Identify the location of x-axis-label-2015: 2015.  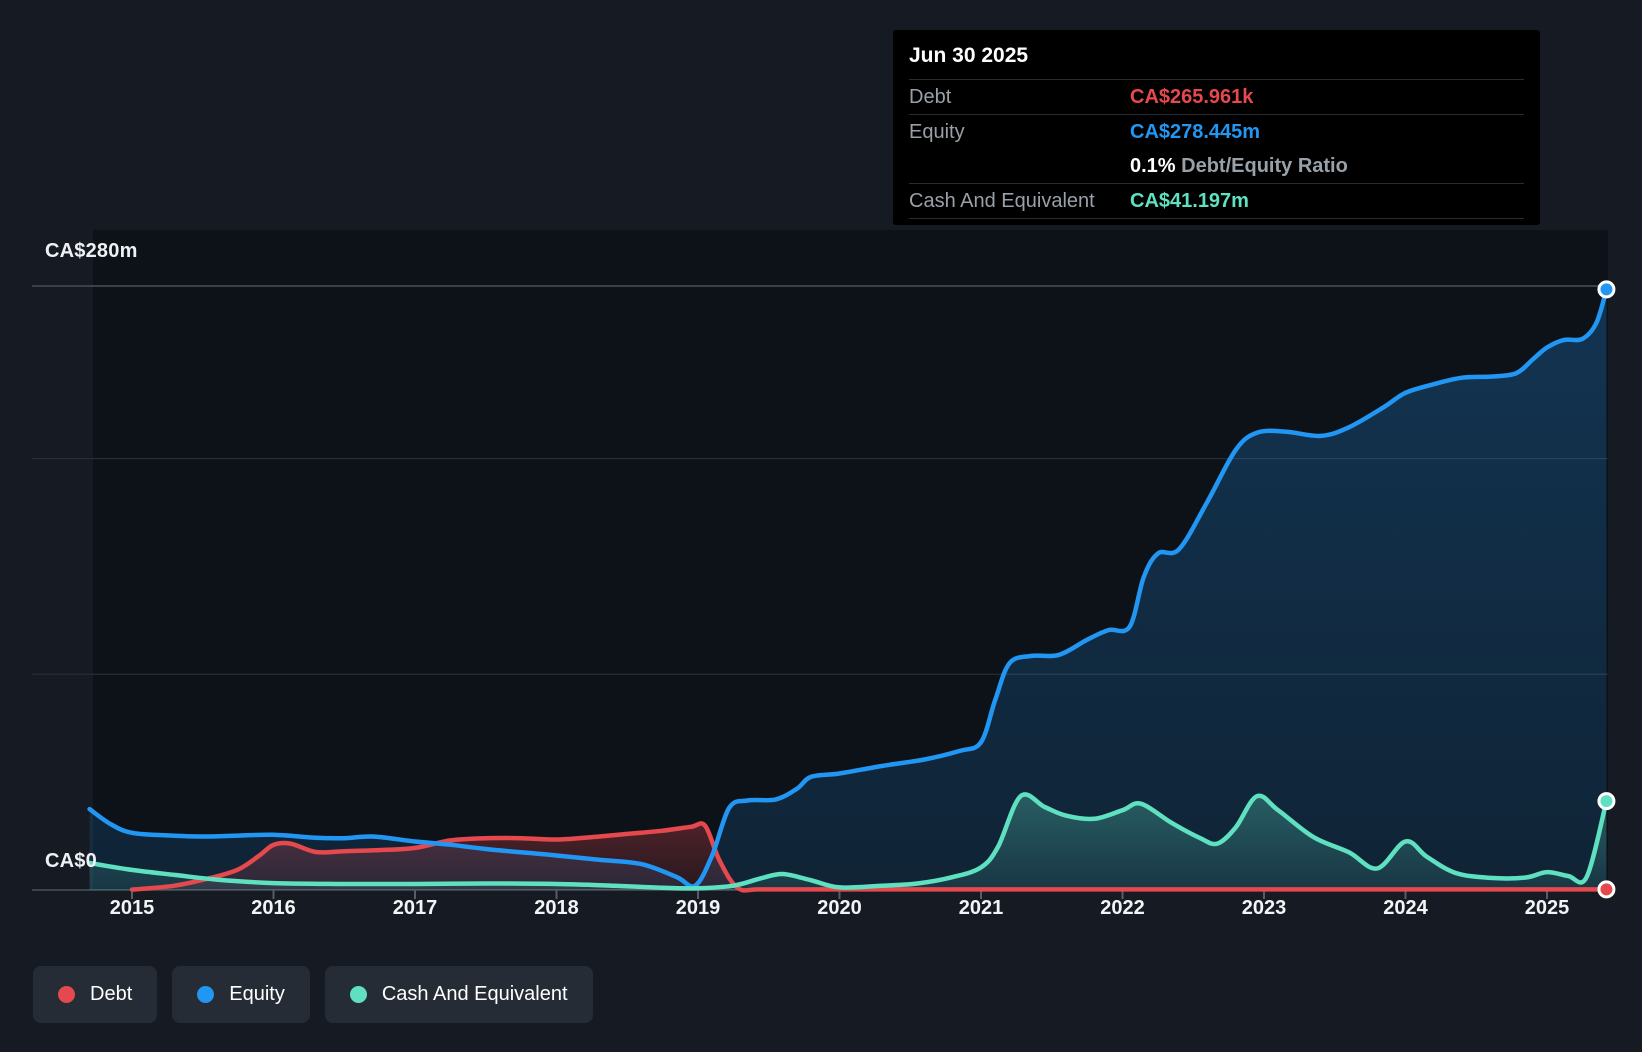
(132, 908).